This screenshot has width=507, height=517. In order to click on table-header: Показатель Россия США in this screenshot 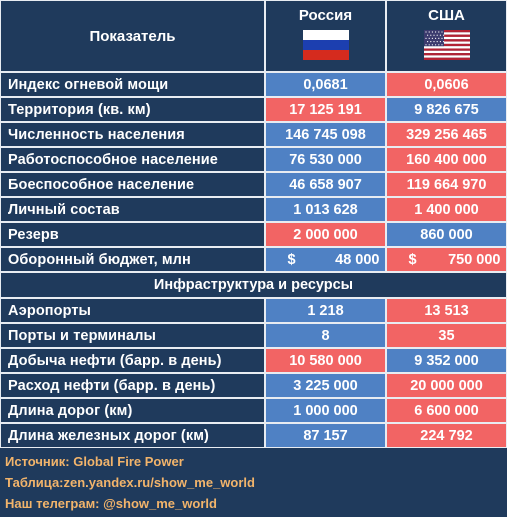, I will do `click(253, 36)`.